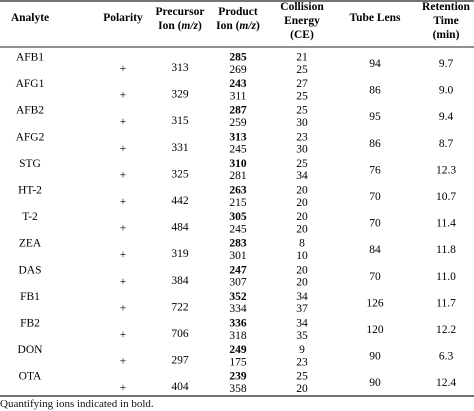  Describe the element at coordinates (302, 123) in the screenshot. I see `collision-energy-cell: 30` at that location.